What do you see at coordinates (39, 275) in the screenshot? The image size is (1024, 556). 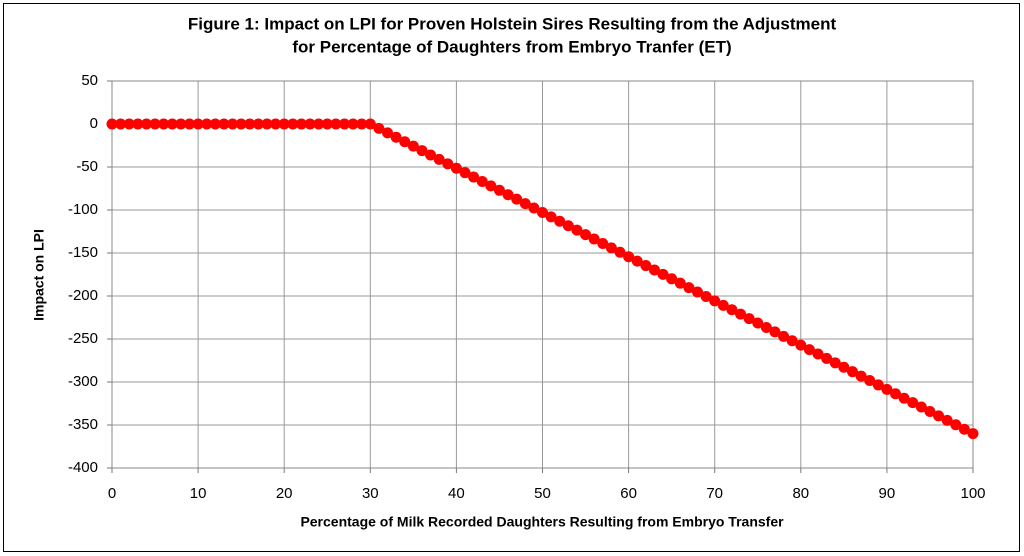 I see `y-axis-title: Impact on LPI` at bounding box center [39, 275].